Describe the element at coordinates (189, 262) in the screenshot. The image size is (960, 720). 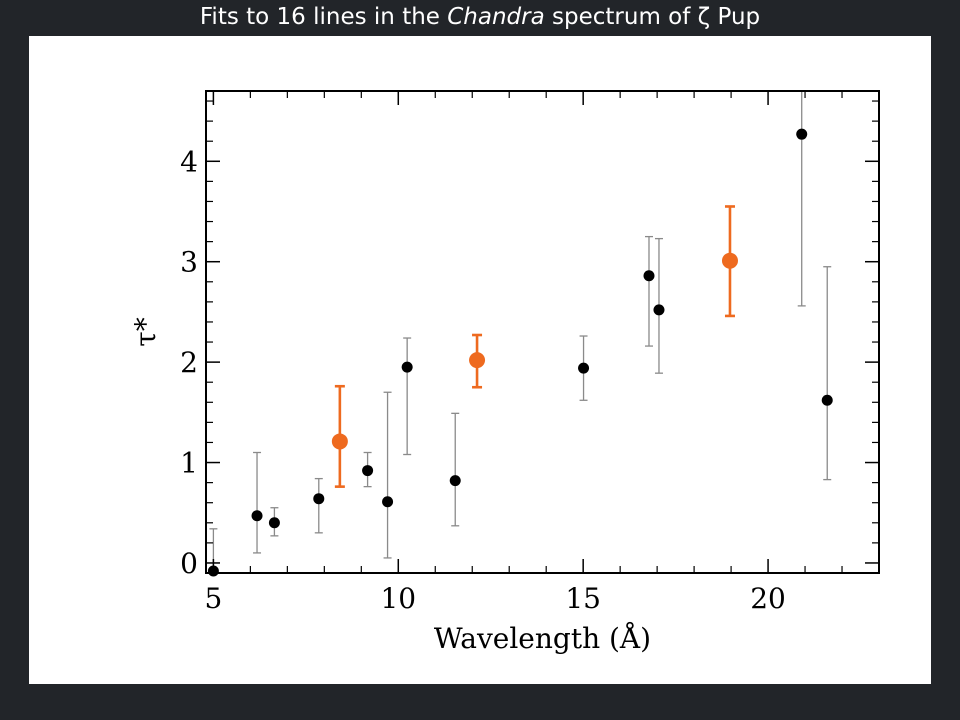
I see `y-tick-label: 3` at that location.